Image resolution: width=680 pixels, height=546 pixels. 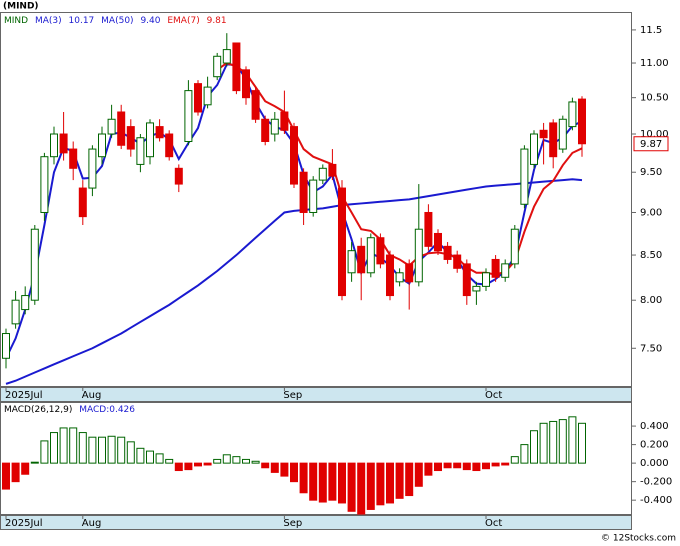 I want to click on x-tick-label: Sep, so click(x=292, y=395).